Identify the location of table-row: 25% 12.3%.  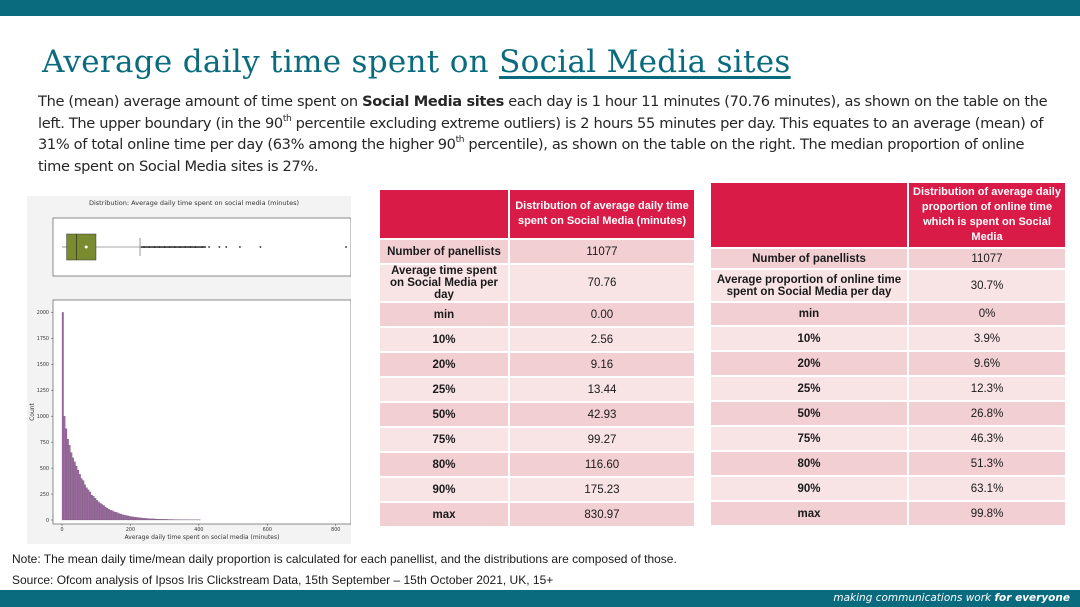
(888, 388).